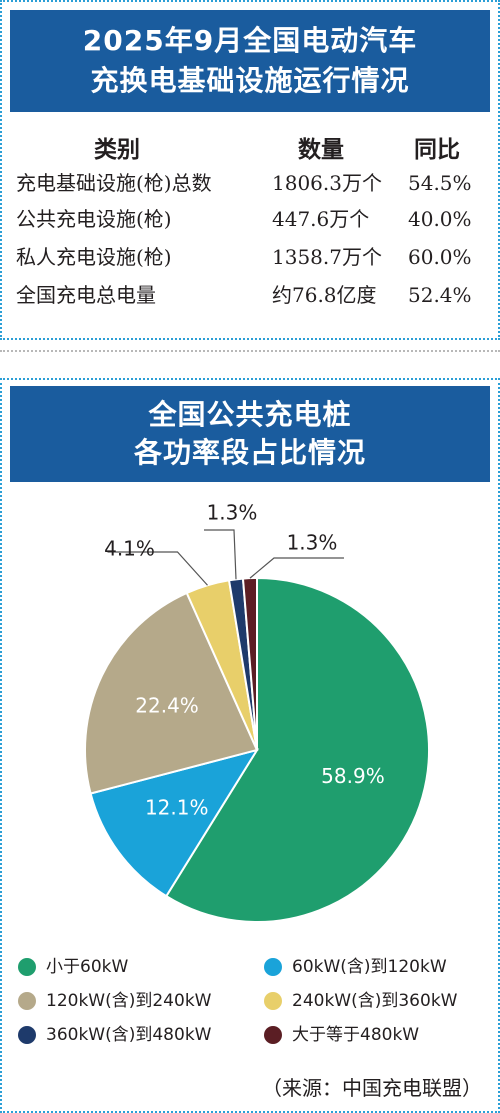 The image size is (500, 1113). What do you see at coordinates (250, 61) in the screenshot?
I see `summary-header: 2025年9月全国电动汽车 充换电基础设施运行情况` at bounding box center [250, 61].